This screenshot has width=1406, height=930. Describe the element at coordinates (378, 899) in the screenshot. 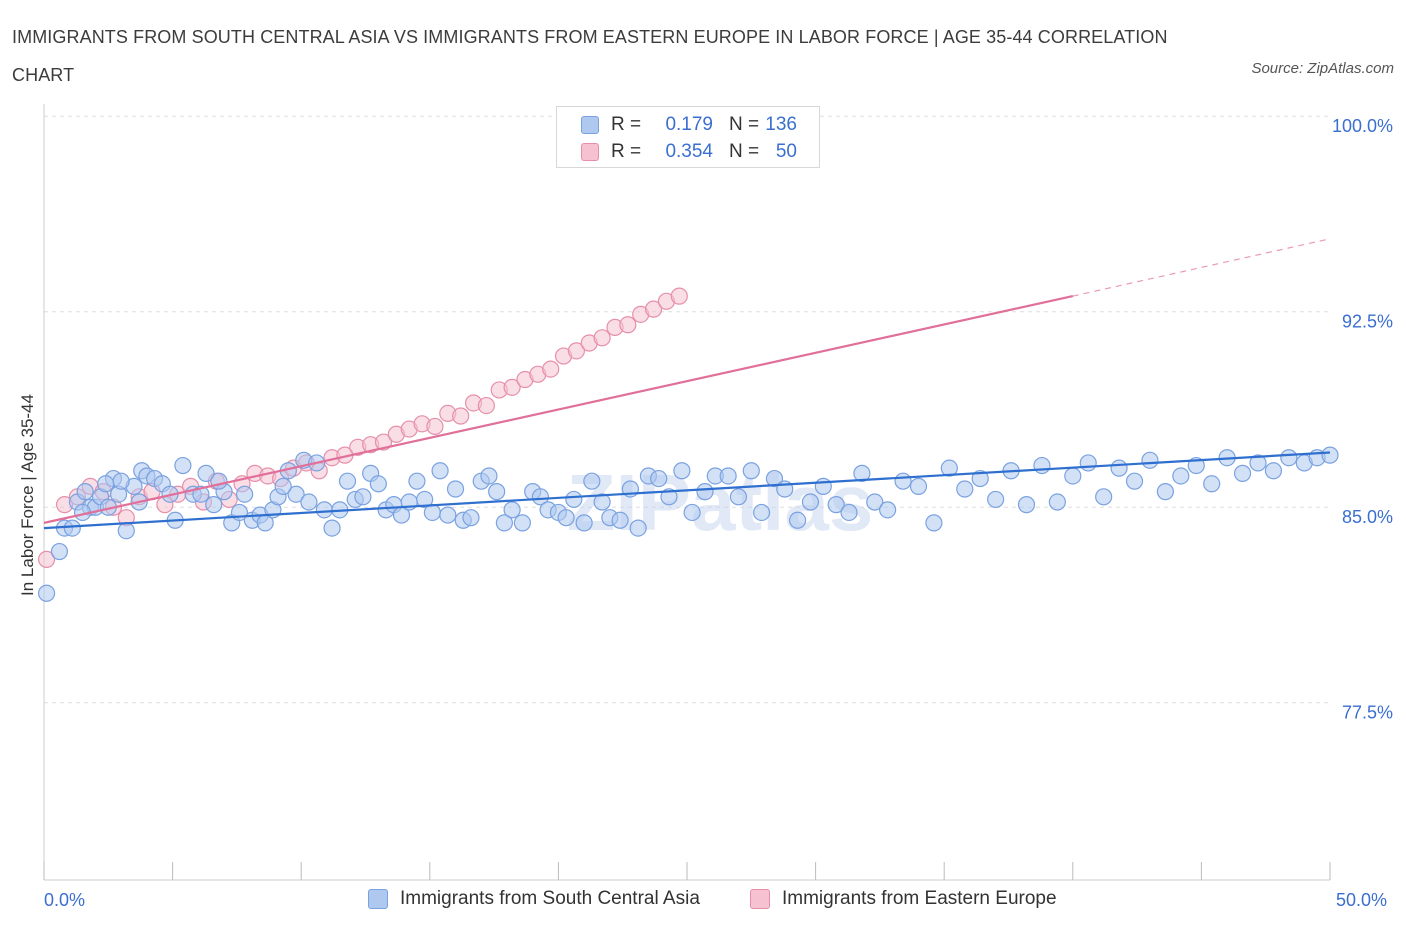

I see `legend-swatch-blue` at that location.